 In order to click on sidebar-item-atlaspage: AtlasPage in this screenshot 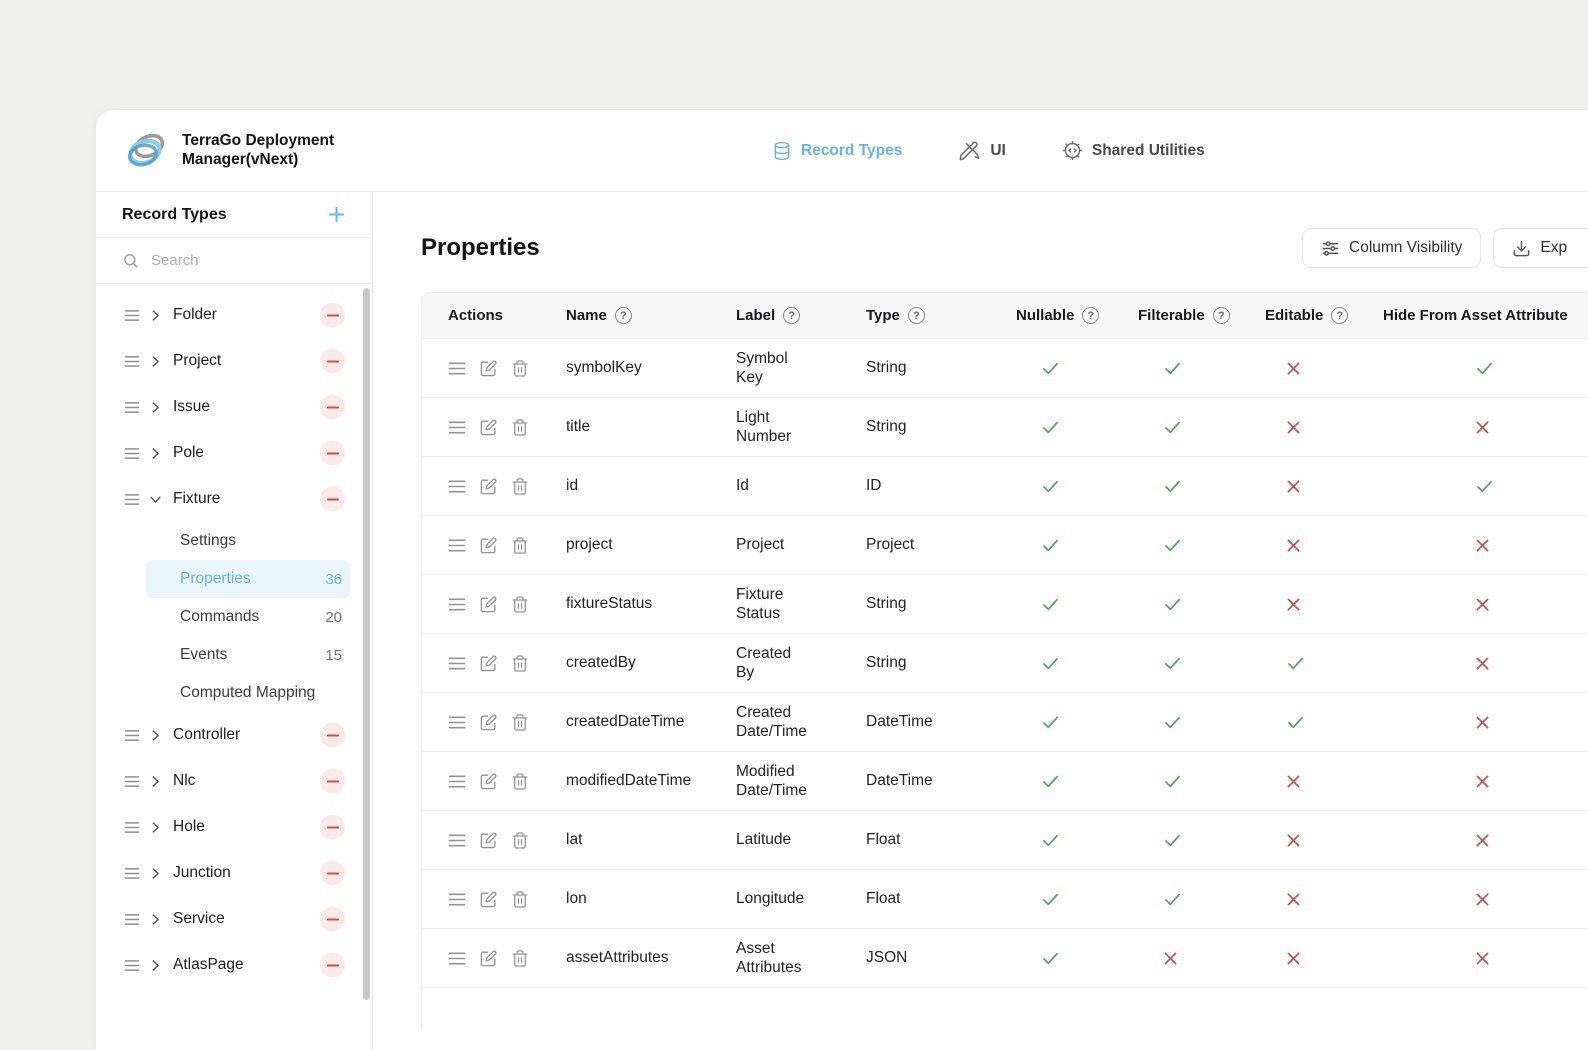, I will do `click(234, 965)`.